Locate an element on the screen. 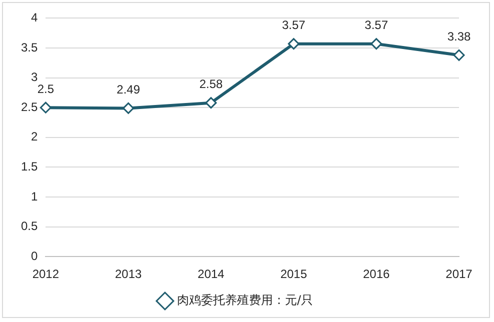  x-tick-label: 2014 is located at coordinates (211, 274).